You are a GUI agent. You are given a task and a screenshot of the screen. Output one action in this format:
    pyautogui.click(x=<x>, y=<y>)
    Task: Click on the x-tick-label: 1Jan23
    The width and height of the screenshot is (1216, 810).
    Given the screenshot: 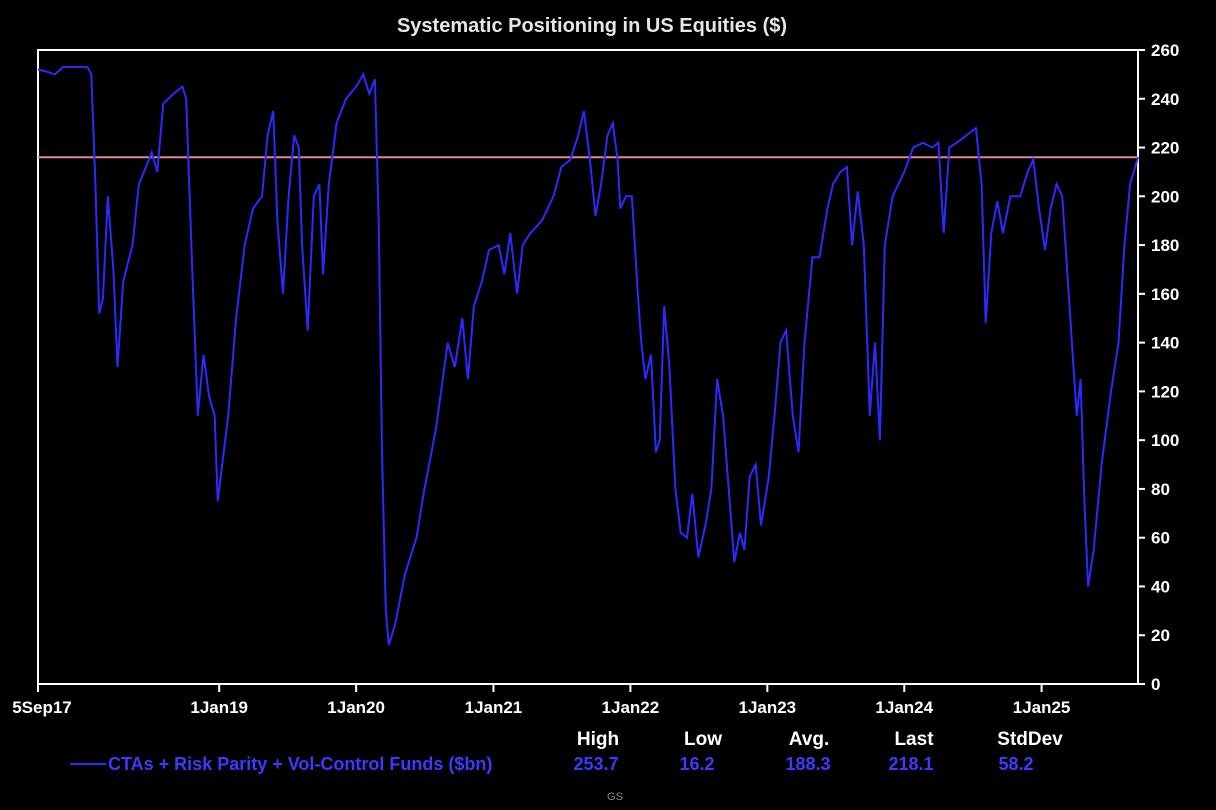 What is the action you would take?
    pyautogui.click(x=767, y=707)
    